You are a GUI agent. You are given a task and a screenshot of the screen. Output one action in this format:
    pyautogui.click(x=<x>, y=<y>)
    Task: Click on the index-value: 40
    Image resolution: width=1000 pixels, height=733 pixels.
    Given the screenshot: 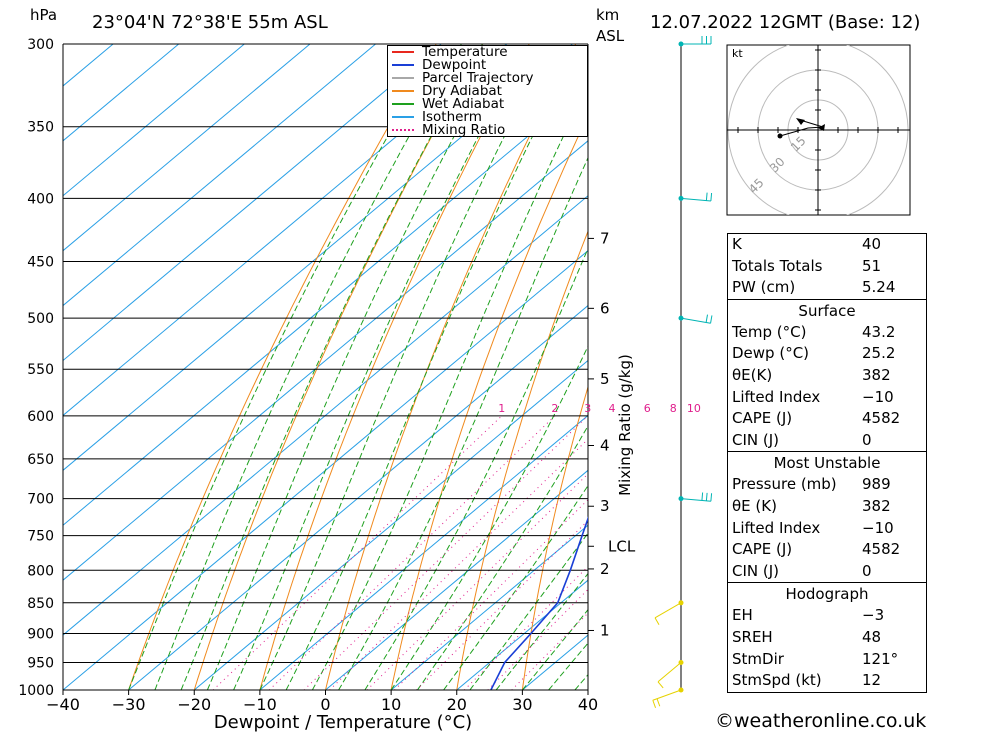 What is the action you would take?
    pyautogui.click(x=872, y=244)
    